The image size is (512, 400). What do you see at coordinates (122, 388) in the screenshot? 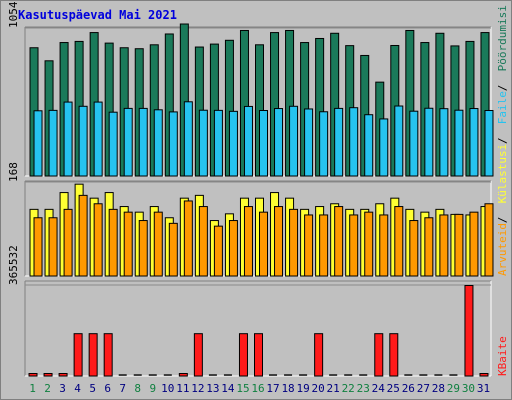
I see `x-tick-label: 7` at bounding box center [122, 388].